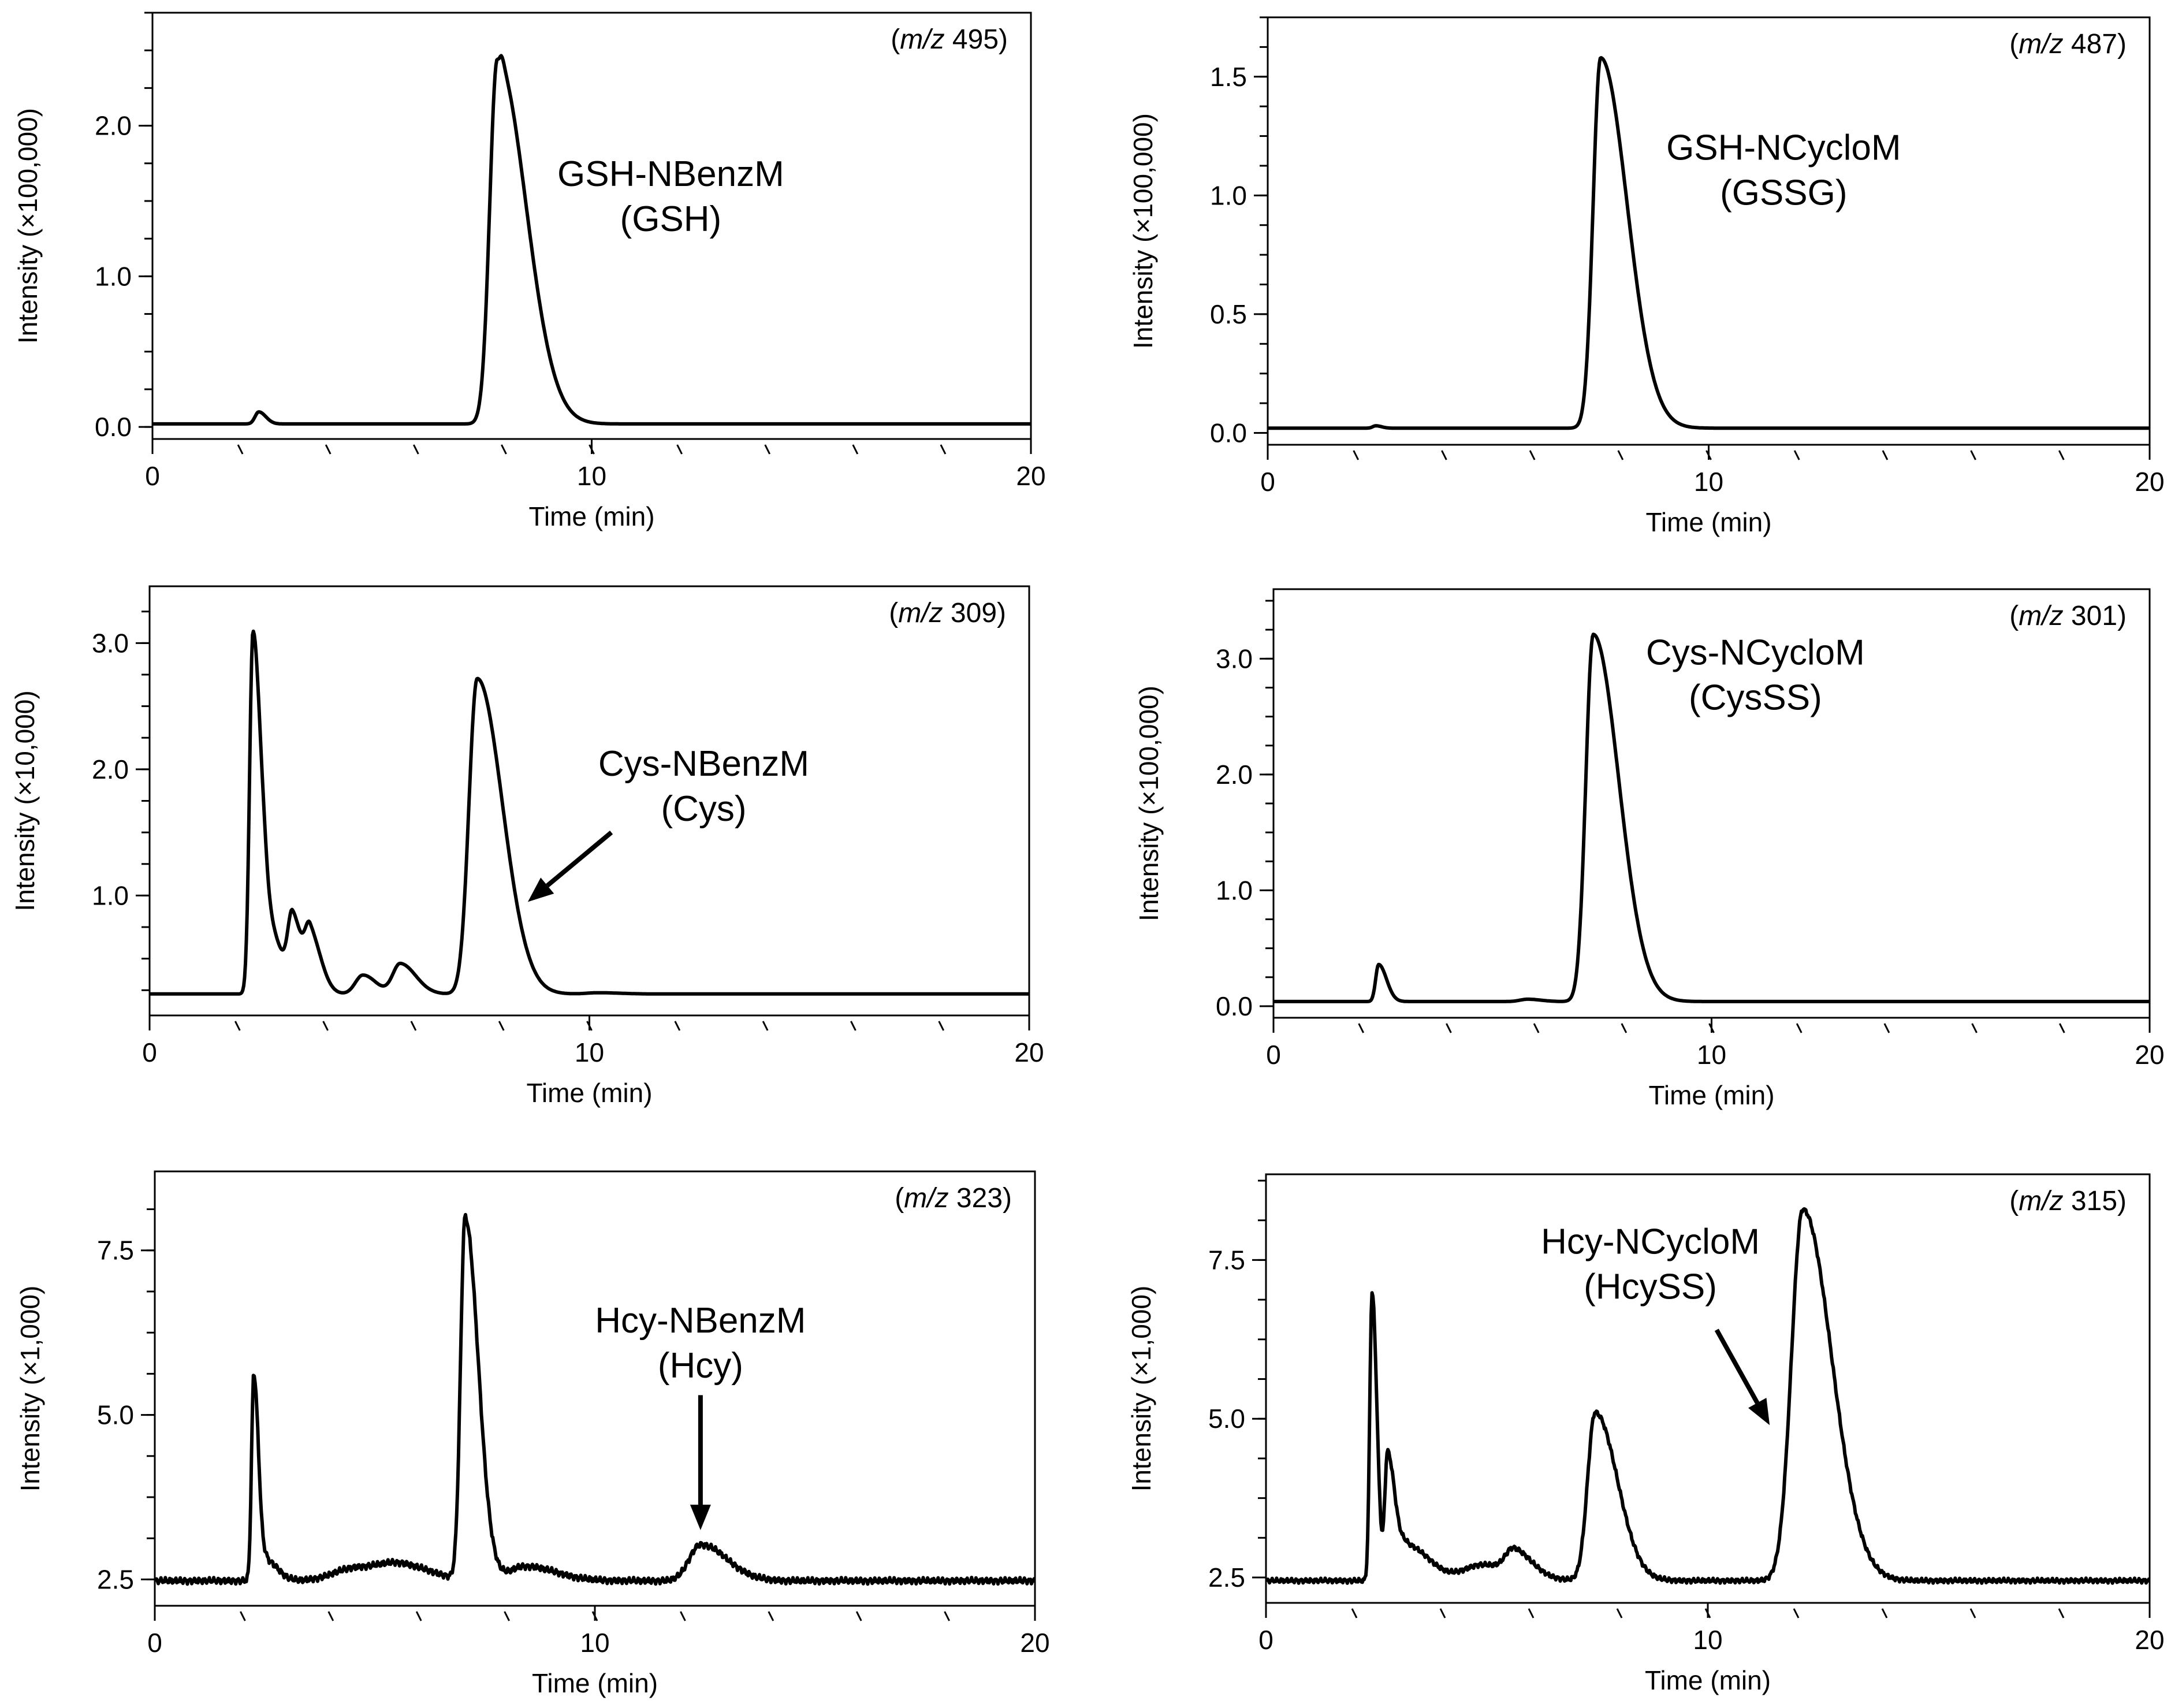 Image resolution: width=2171 pixels, height=1708 pixels. What do you see at coordinates (953, 1198) in the screenshot?
I see `mz-label: (m/z 323)` at bounding box center [953, 1198].